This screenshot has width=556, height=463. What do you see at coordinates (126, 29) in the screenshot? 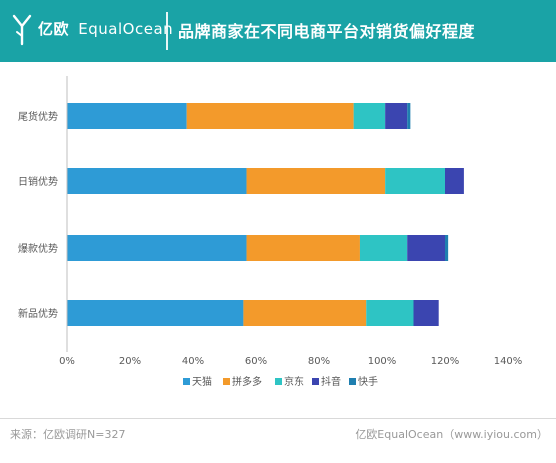
I see `brand-en: EqualOcean` at bounding box center [126, 29].